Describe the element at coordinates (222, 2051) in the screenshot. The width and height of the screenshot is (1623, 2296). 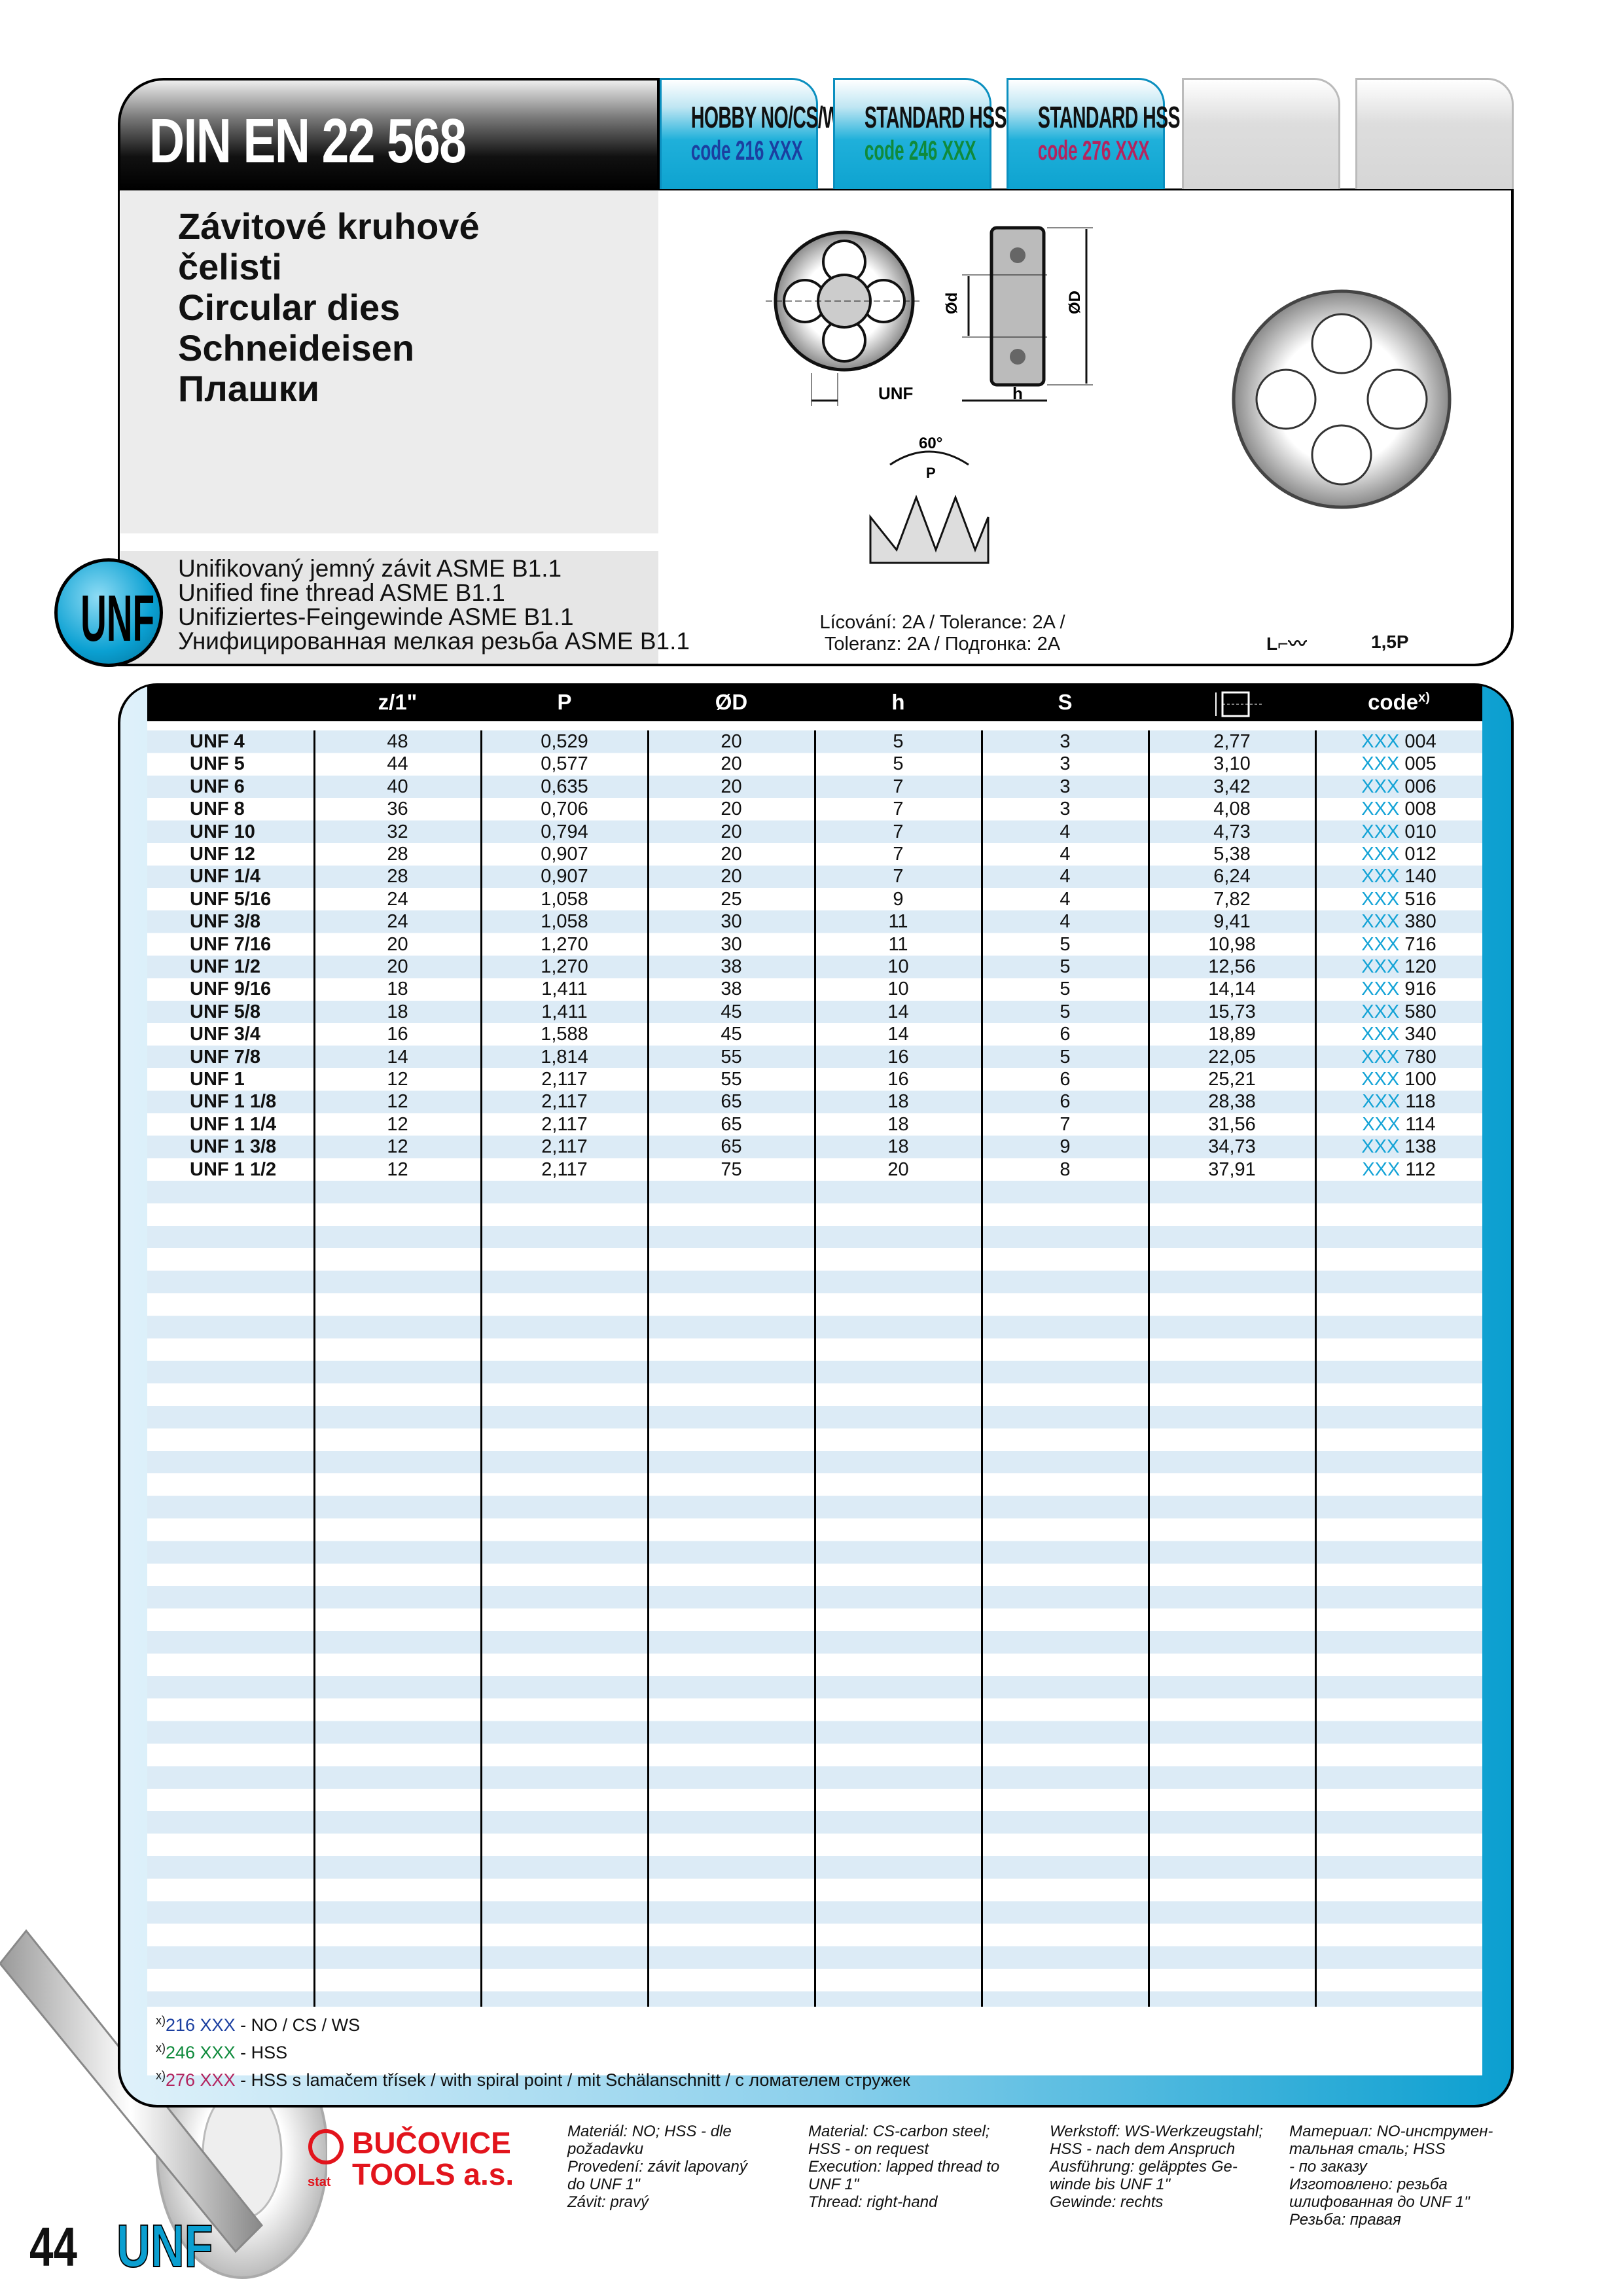
I see `footnote: x)246 XXX - HSS` at that location.